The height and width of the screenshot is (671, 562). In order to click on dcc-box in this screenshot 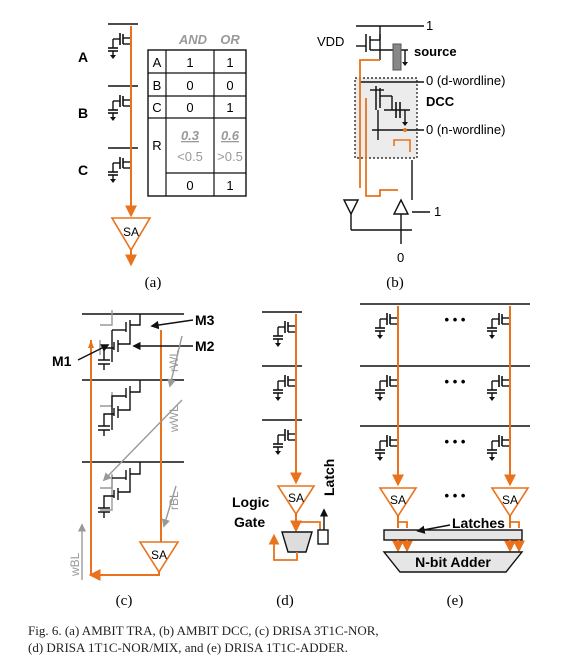, I will do `click(386, 118)`.